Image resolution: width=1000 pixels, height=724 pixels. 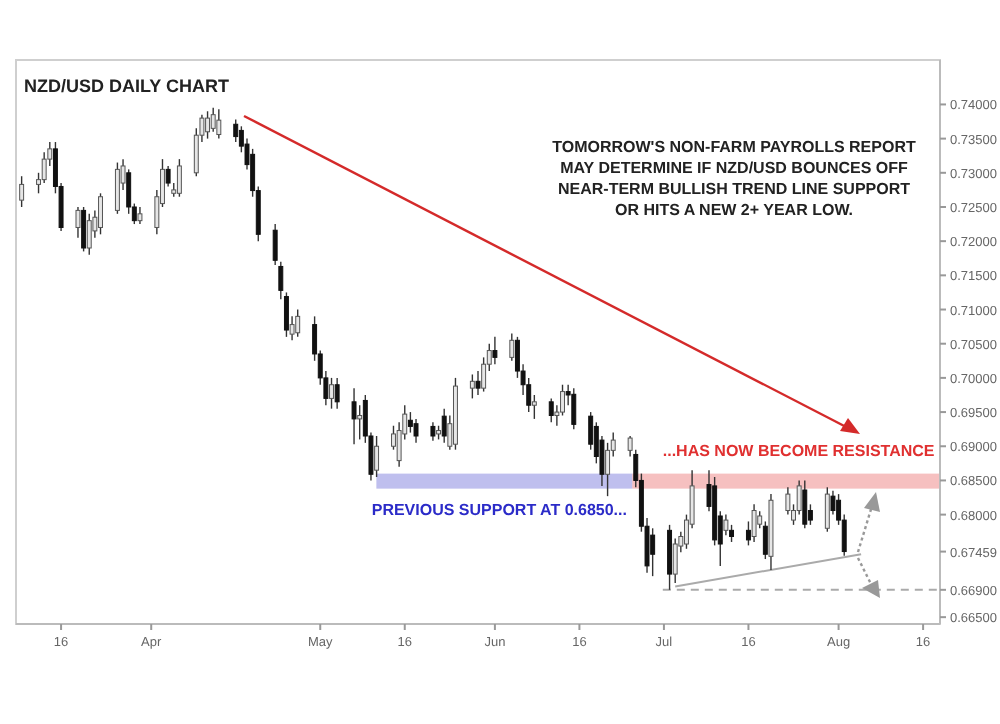 I want to click on text: NZD/USD DAILY CHART, so click(x=127, y=86).